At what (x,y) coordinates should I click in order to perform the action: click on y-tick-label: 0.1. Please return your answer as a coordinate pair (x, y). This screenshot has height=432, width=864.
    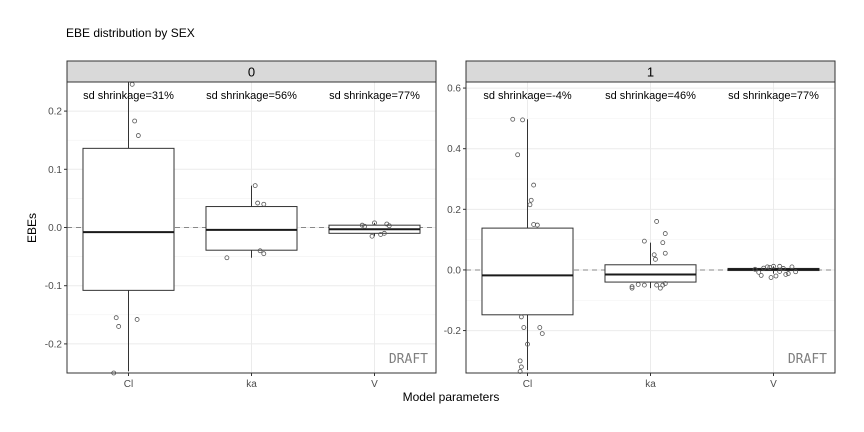
    Looking at the image, I should click on (55, 170).